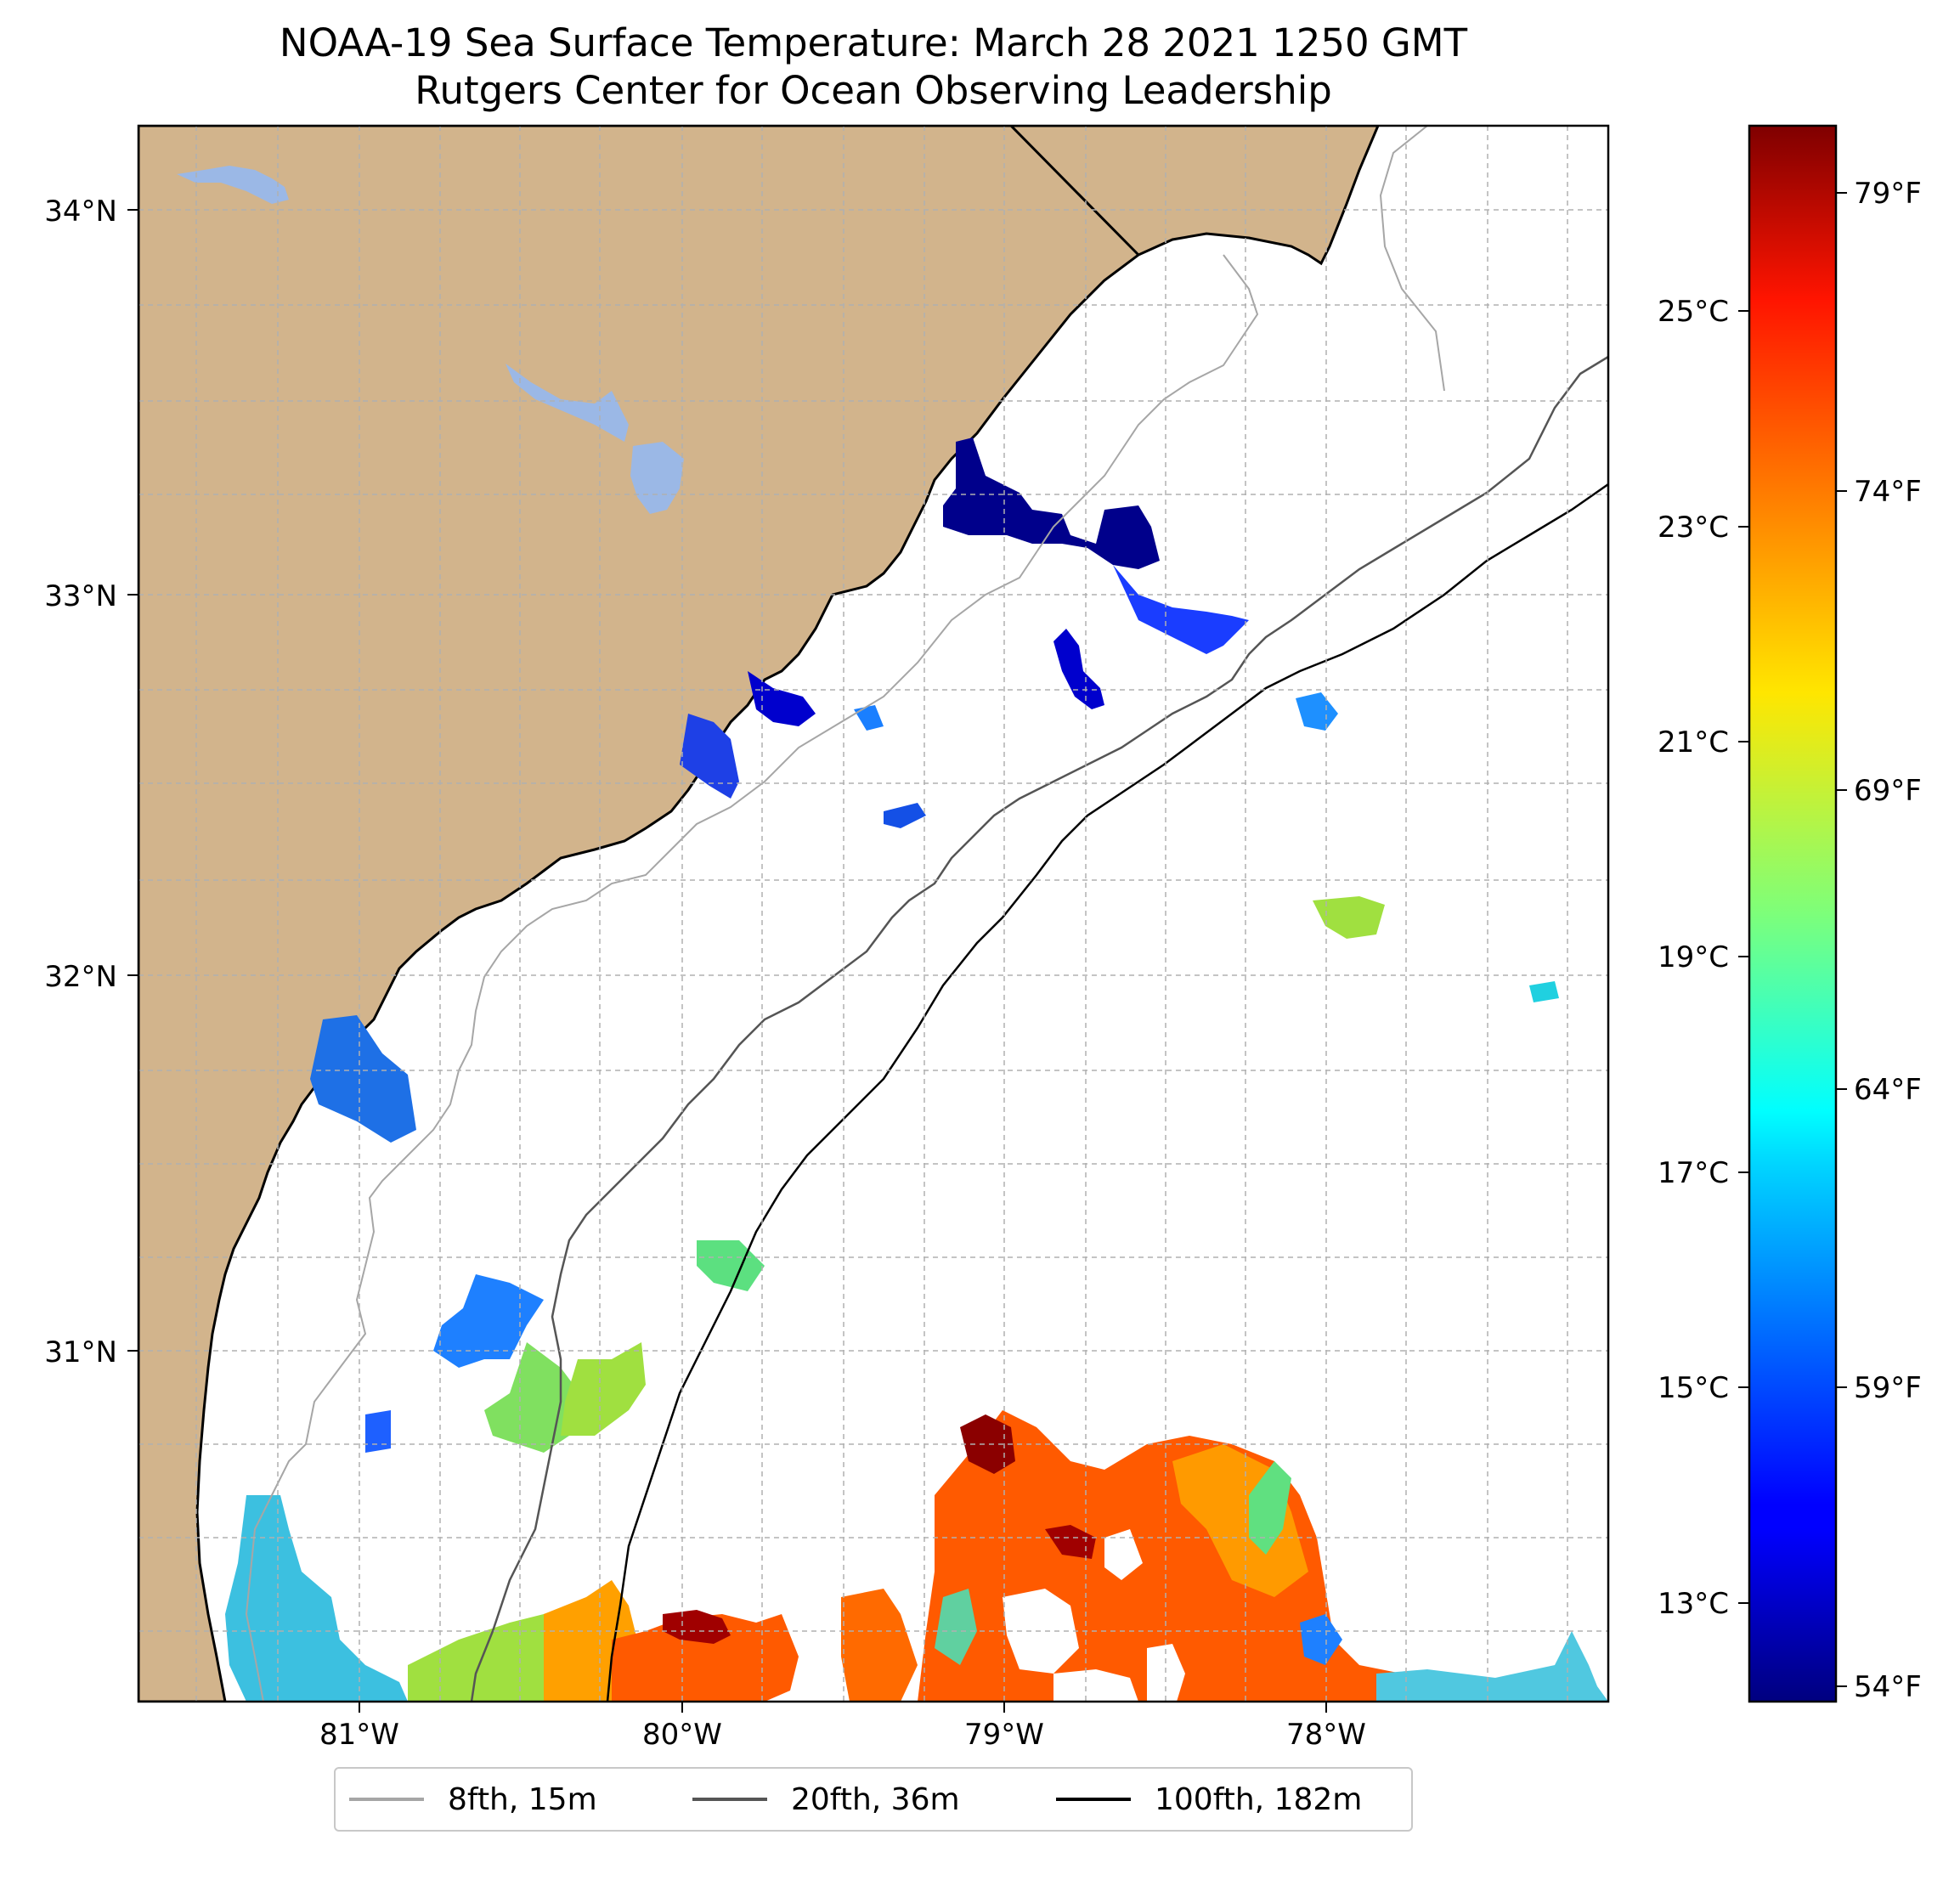 The height and width of the screenshot is (1880, 1960). Describe the element at coordinates (1888, 194) in the screenshot. I see `cbar-label-79f: 79°F` at that location.